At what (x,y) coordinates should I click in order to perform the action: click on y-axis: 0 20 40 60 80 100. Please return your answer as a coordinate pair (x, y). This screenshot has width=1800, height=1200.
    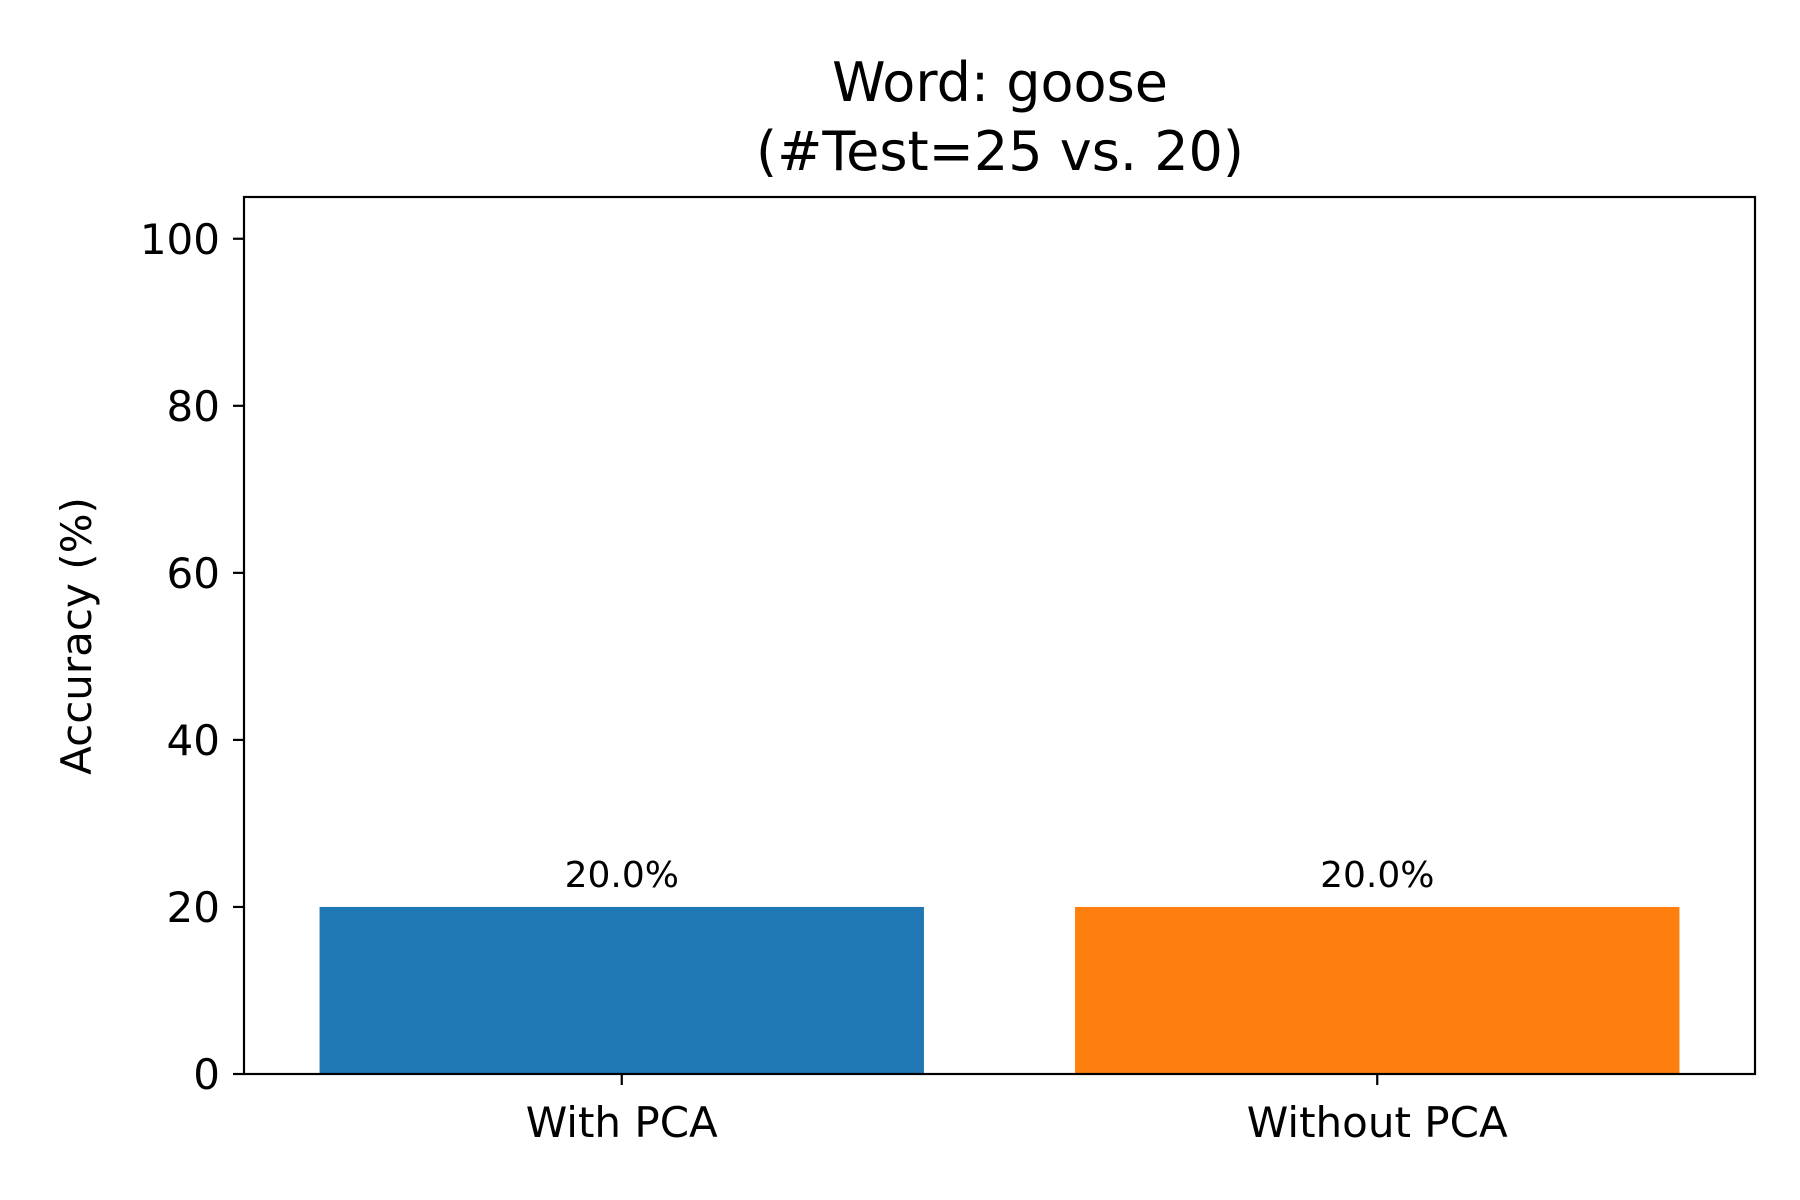
    Looking at the image, I should click on (192, 657).